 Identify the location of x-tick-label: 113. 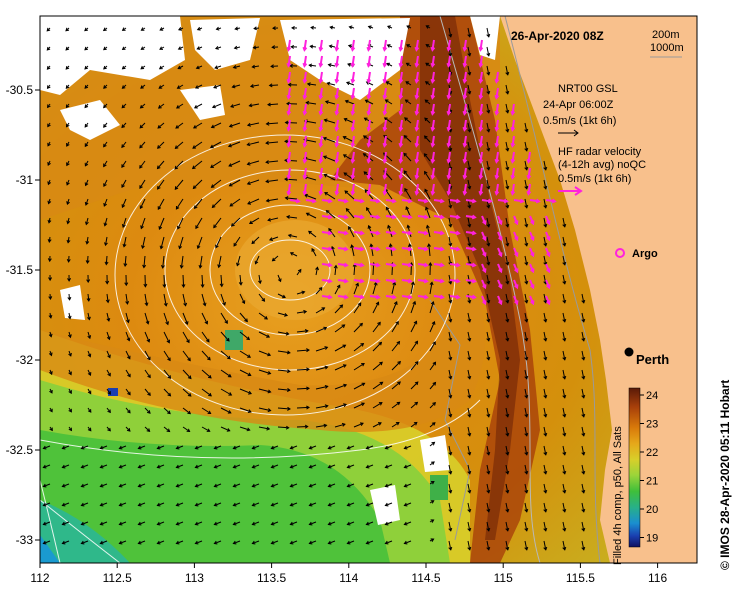
(194, 578).